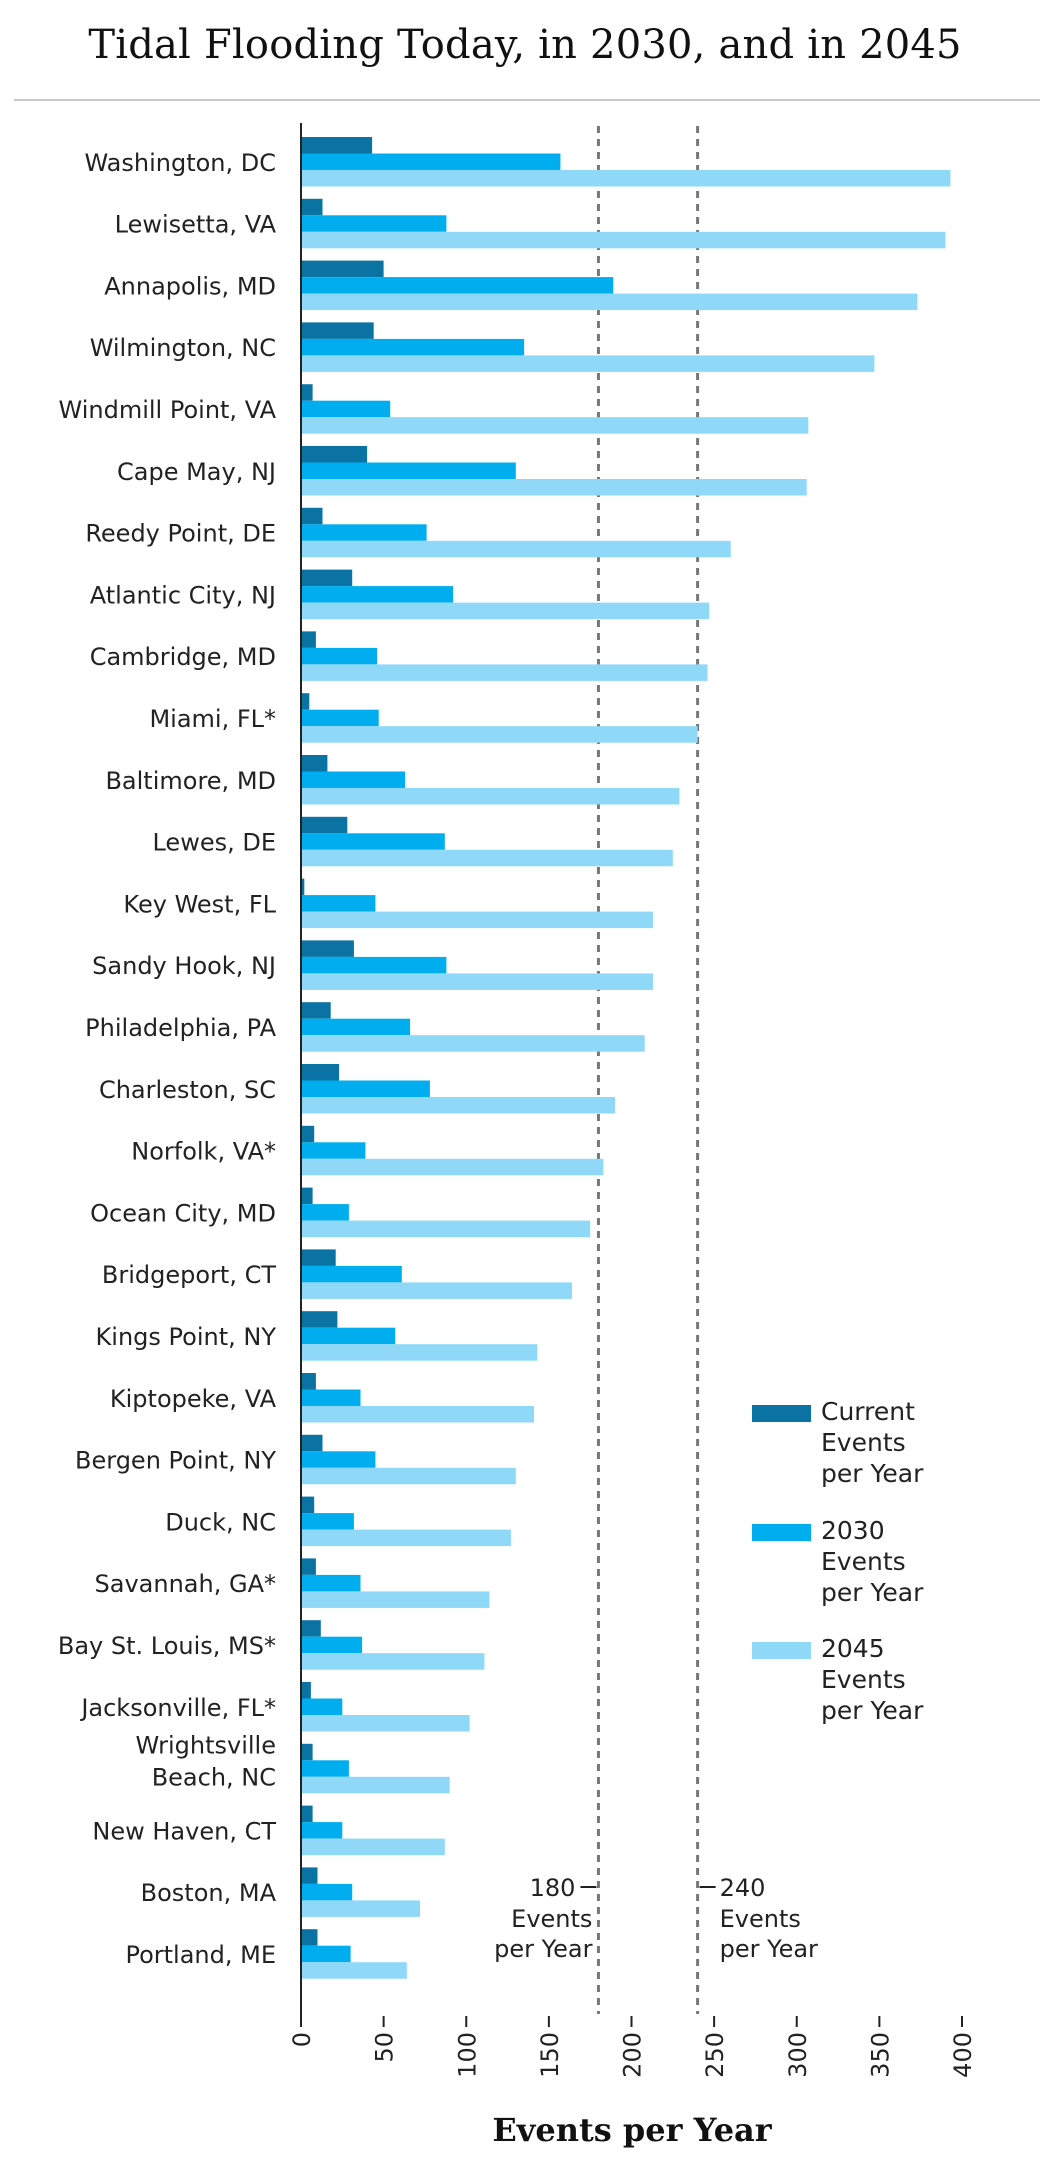  I want to click on reference-label: Events, so click(551, 1919).